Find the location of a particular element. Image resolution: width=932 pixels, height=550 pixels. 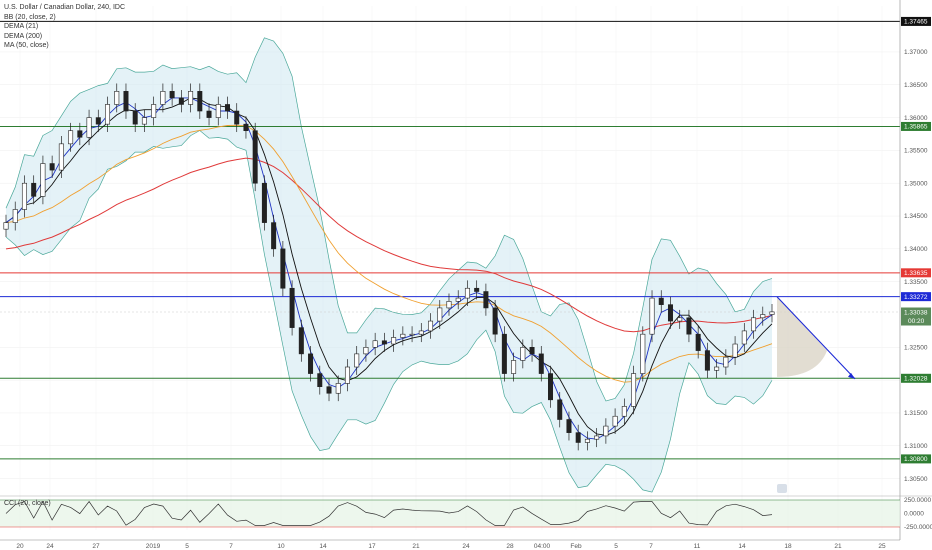

current-price-tag is located at coordinates (916, 316).